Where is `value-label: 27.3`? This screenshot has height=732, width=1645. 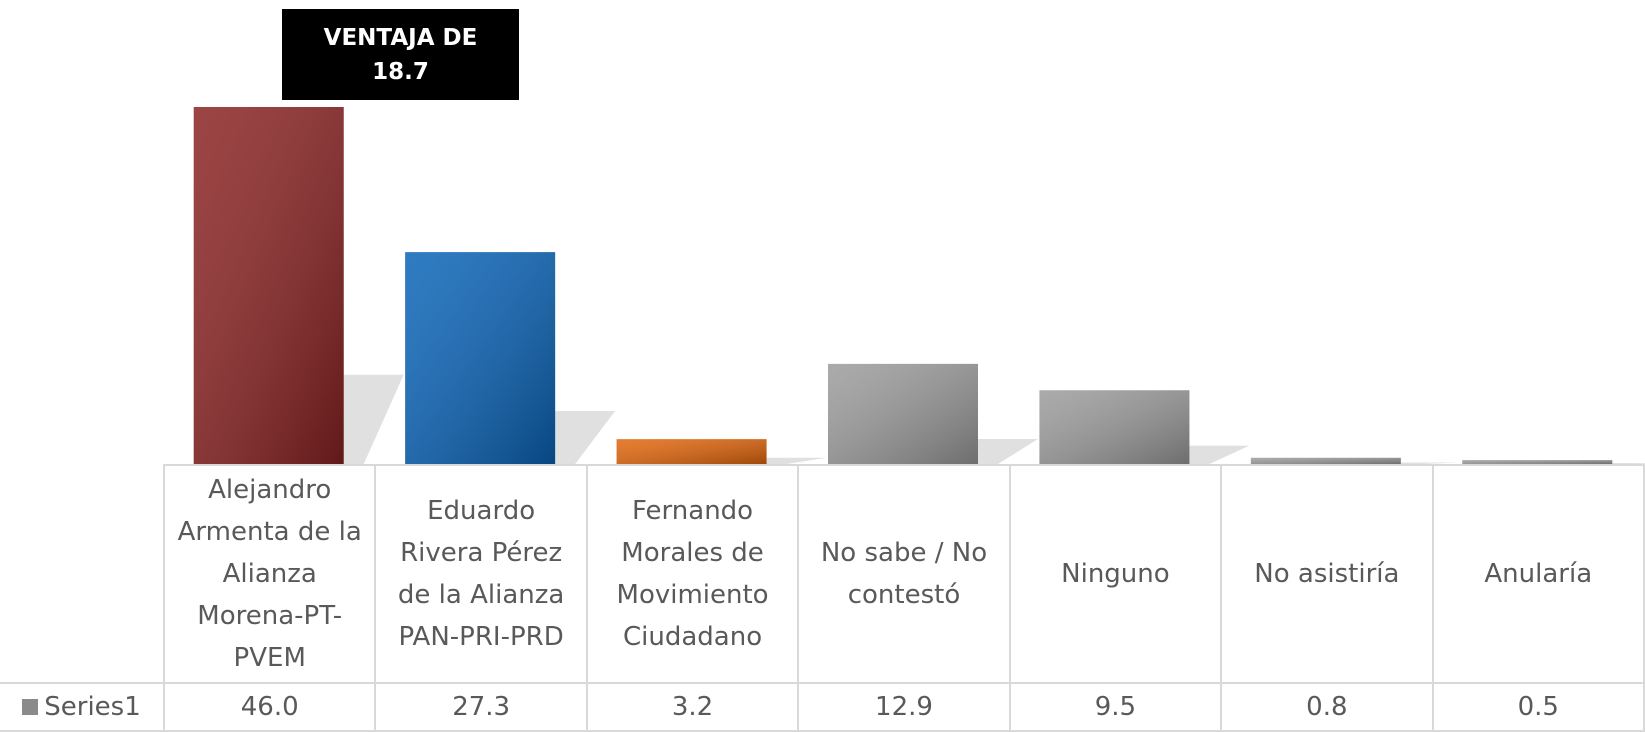 value-label: 27.3 is located at coordinates (481, 707).